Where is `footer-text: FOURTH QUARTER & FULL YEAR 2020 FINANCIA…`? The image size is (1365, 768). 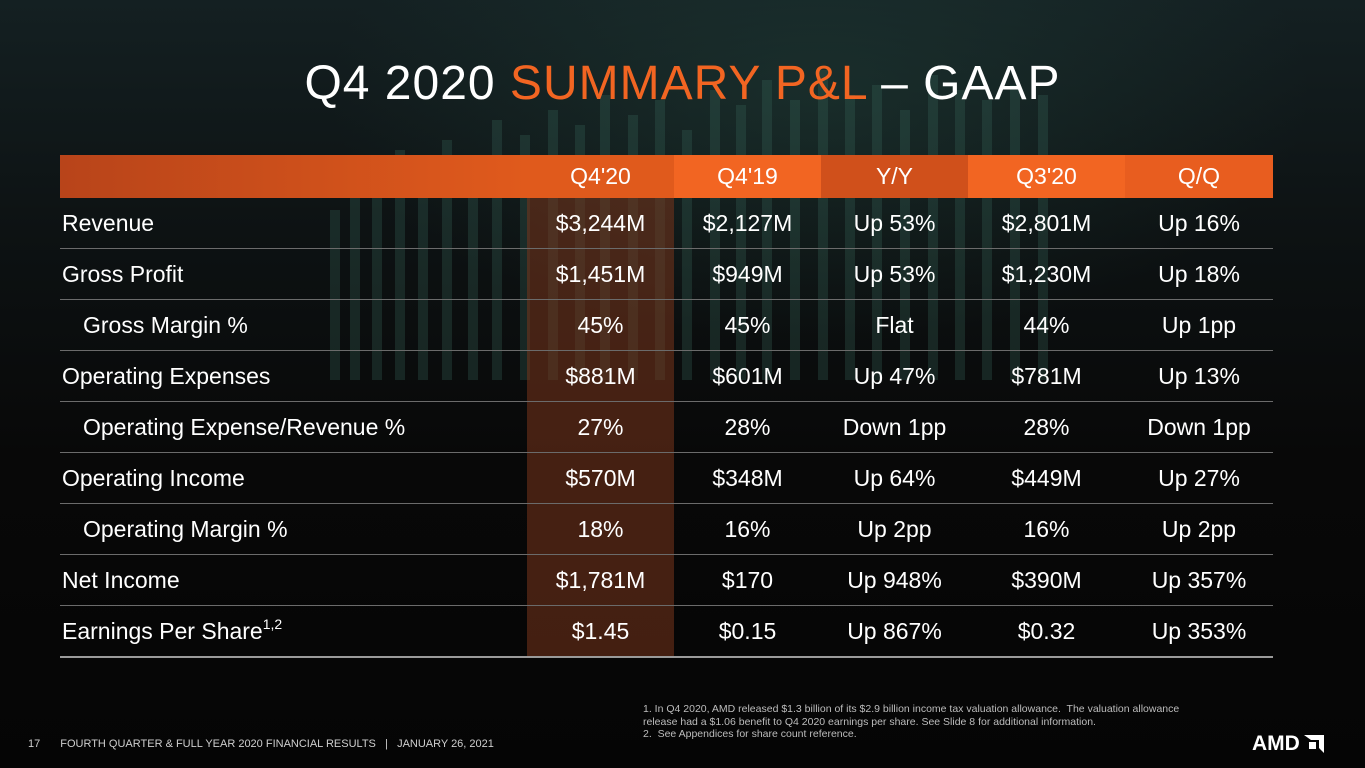
footer-text: FOURTH QUARTER & FULL YEAR 2020 FINANCIA… is located at coordinates (277, 744).